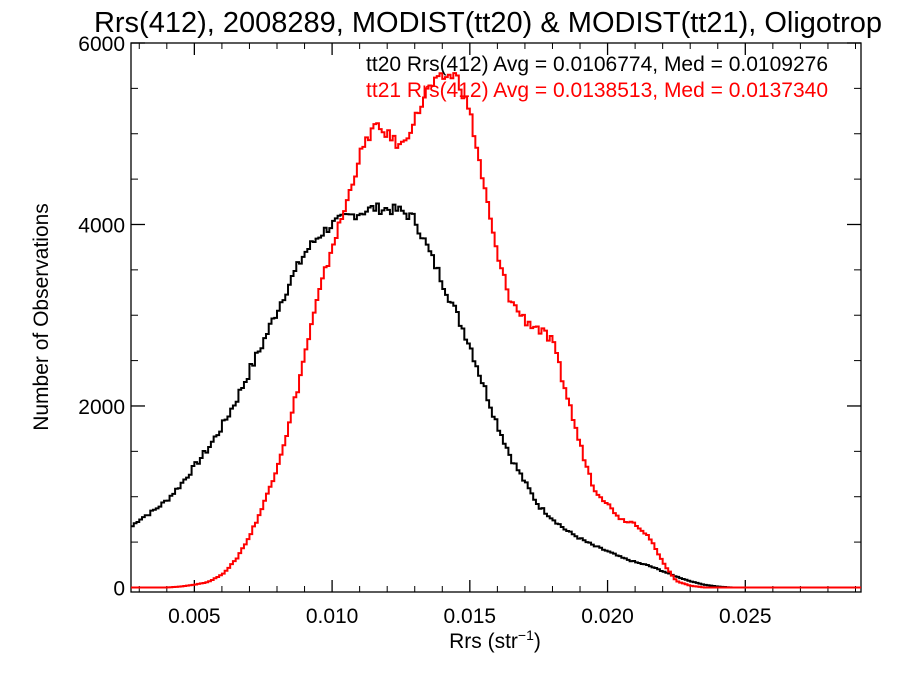  What do you see at coordinates (194, 616) in the screenshot?
I see `x-tick-label: 0.005` at bounding box center [194, 616].